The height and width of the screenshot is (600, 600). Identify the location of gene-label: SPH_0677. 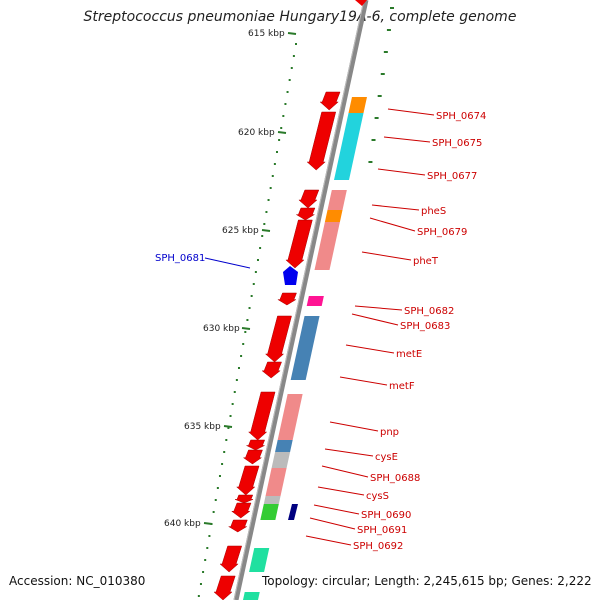
(452, 176).